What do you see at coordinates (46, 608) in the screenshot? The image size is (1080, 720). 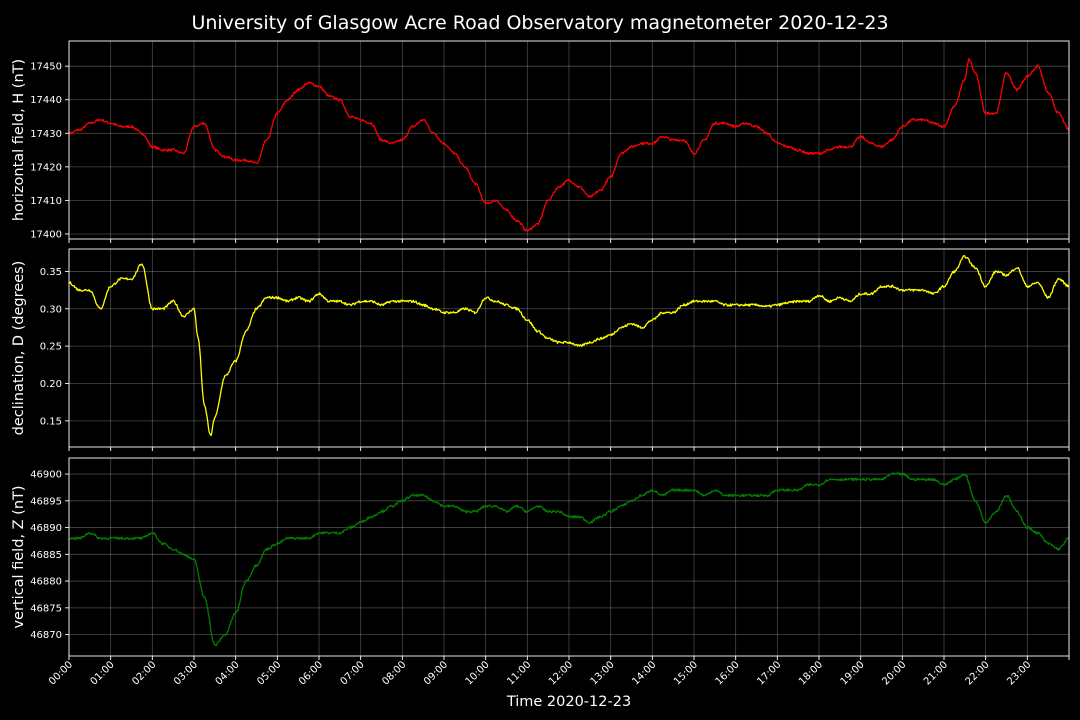 I see `y-tick-label: 46875` at bounding box center [46, 608].